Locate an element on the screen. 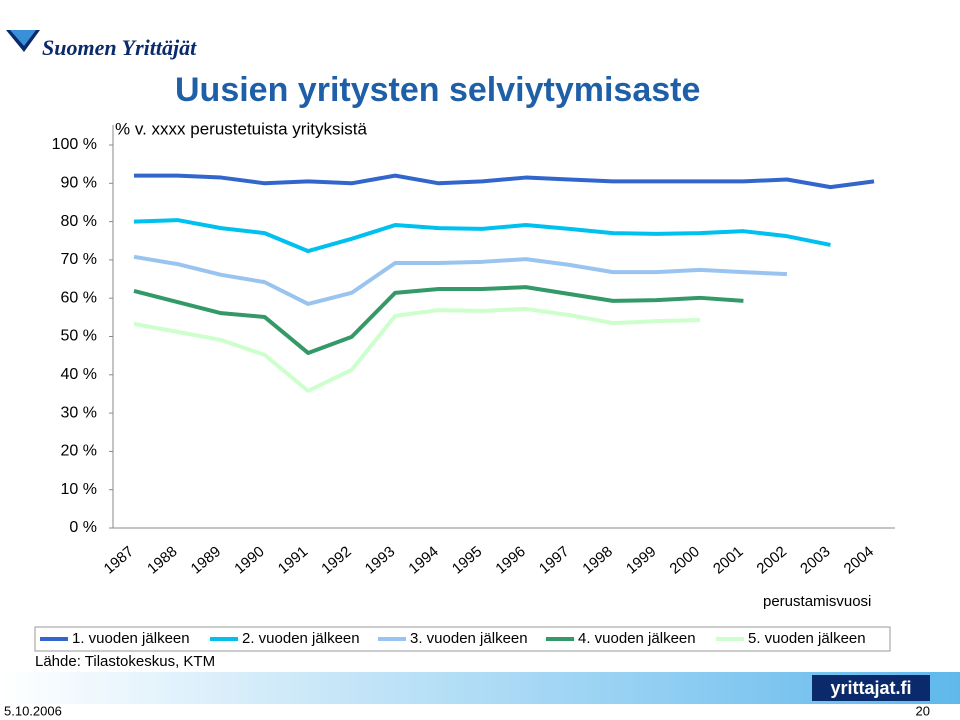  x-tick-label: 1999 is located at coordinates (641, 560).